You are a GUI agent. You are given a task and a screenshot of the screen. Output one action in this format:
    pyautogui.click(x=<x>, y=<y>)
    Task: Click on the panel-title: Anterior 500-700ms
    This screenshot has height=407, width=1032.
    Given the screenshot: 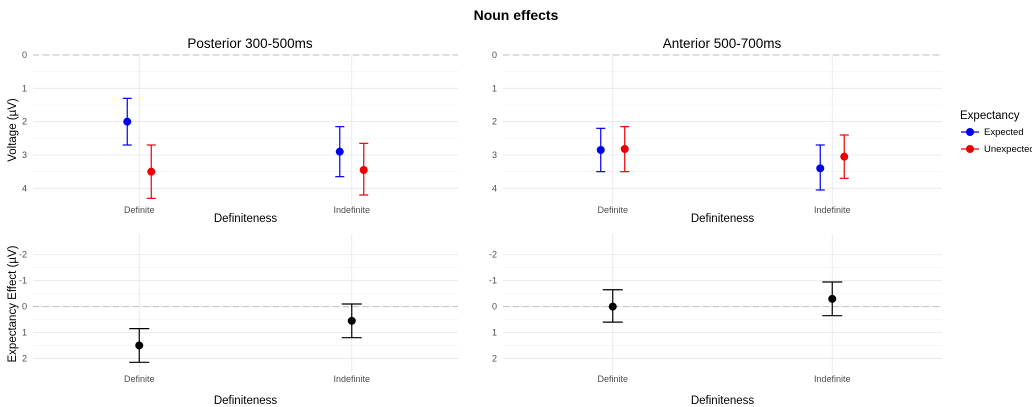 What is the action you would take?
    pyautogui.click(x=722, y=43)
    